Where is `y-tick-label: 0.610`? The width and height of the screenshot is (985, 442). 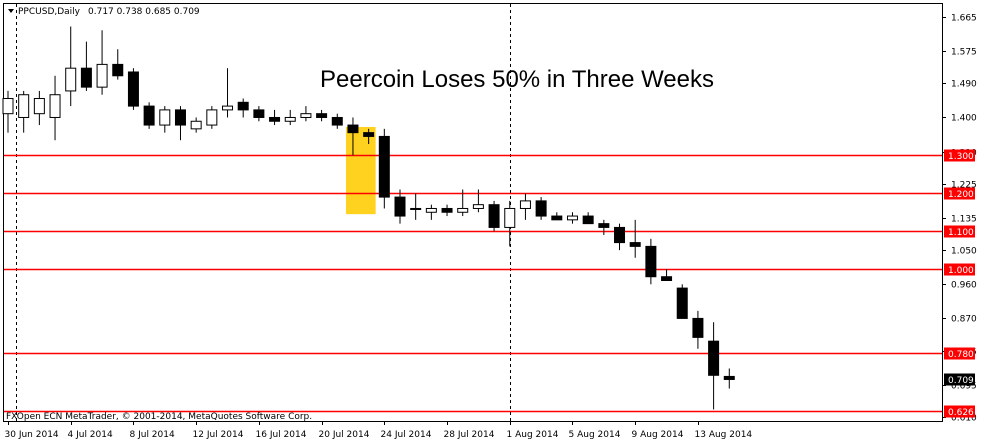 y-tick-label: 0.610 is located at coordinates (964, 419).